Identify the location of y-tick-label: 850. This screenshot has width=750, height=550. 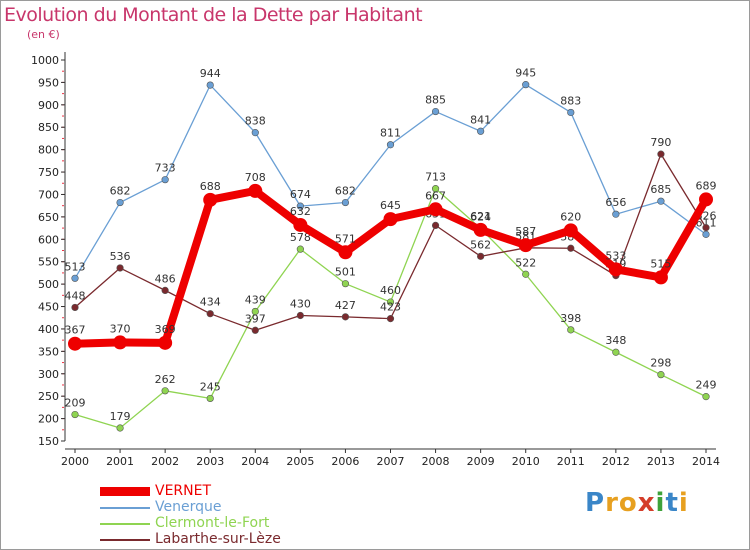
(48, 127).